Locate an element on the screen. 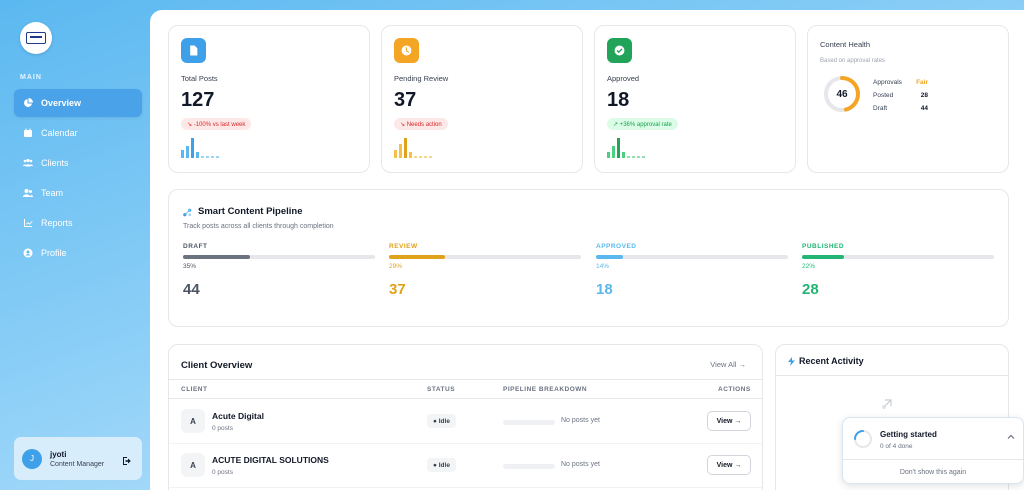 This screenshot has width=1024, height=490. sidebar-item-label: Team is located at coordinates (52, 193).